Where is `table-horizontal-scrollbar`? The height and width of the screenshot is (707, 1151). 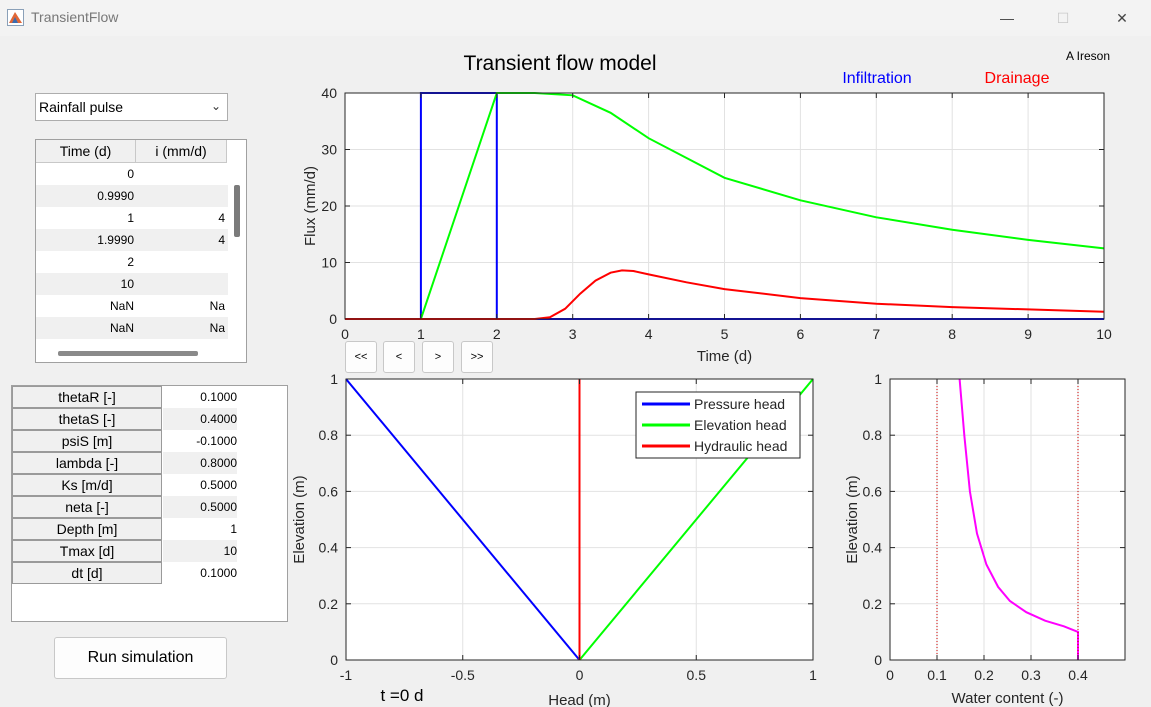 table-horizontal-scrollbar is located at coordinates (128, 353).